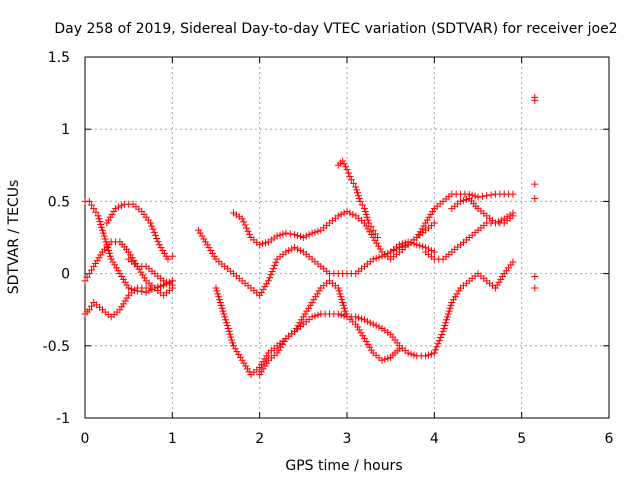 Image resolution: width=640 pixels, height=480 pixels. What do you see at coordinates (259, 439) in the screenshot?
I see `x-tick-label: 2` at bounding box center [259, 439].